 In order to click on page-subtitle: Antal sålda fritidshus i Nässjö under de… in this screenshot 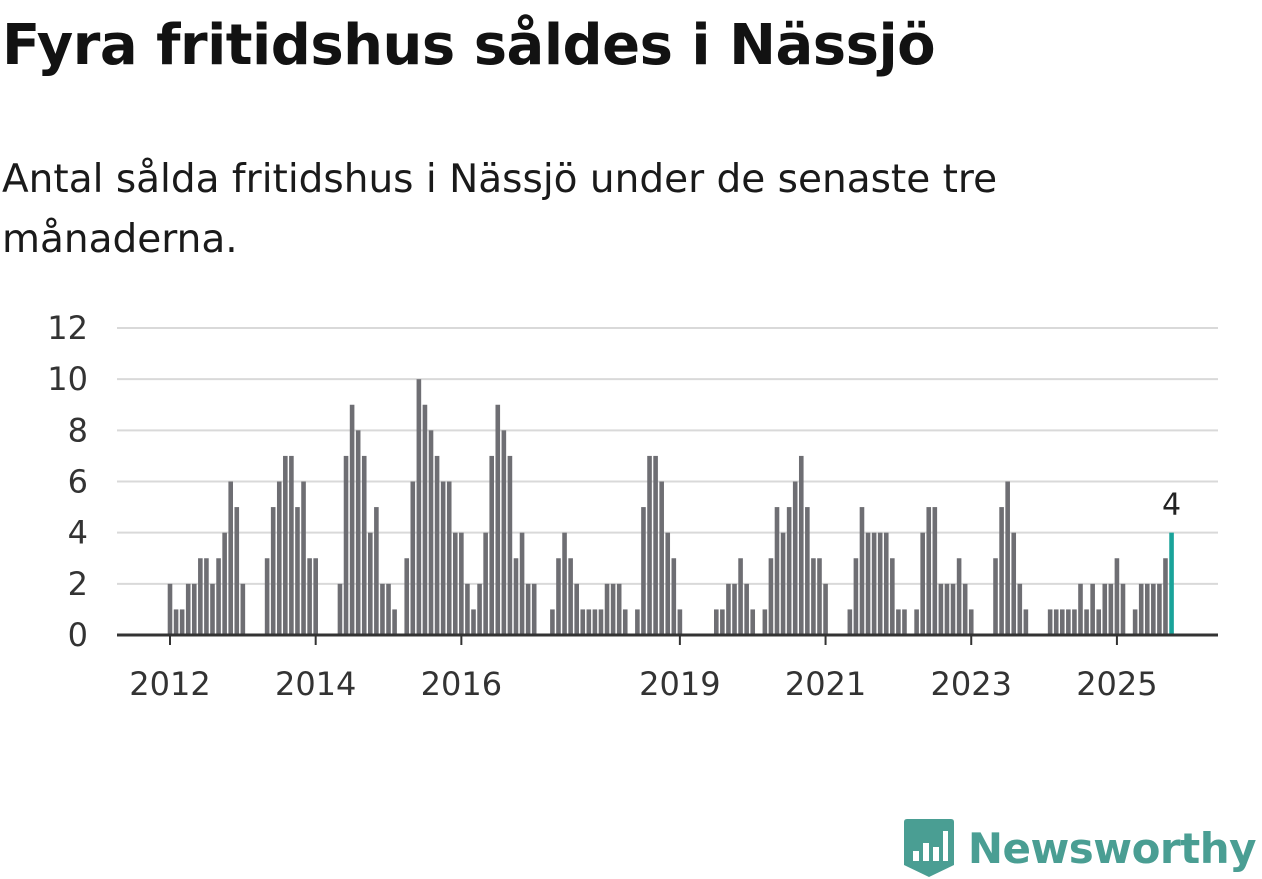, I will do `click(500, 209)`.